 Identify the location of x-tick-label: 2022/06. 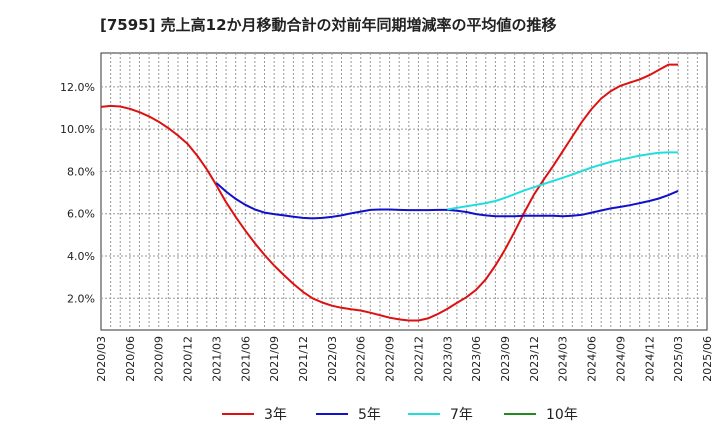
(361, 359).